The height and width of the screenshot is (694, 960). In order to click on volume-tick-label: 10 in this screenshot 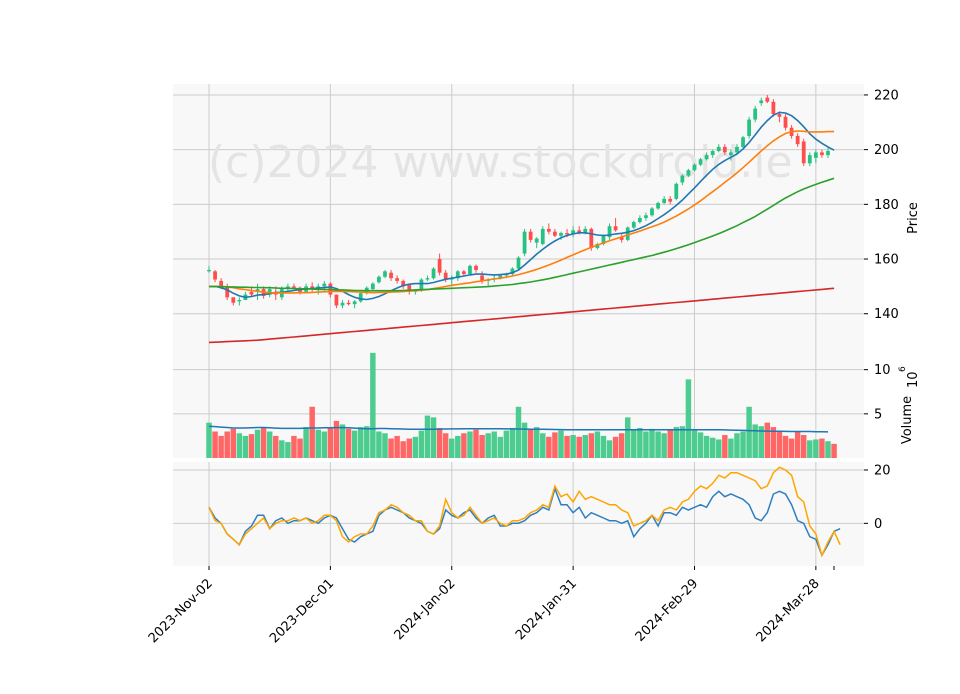, I will do `click(882, 370)`.